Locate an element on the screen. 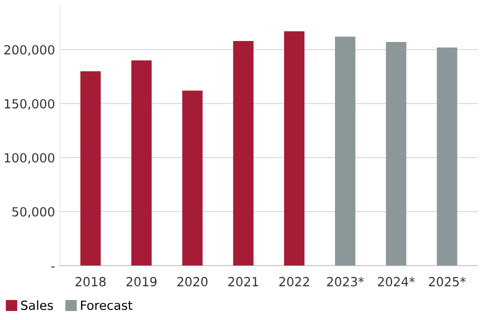  x-tick-label: 2021 is located at coordinates (243, 281).